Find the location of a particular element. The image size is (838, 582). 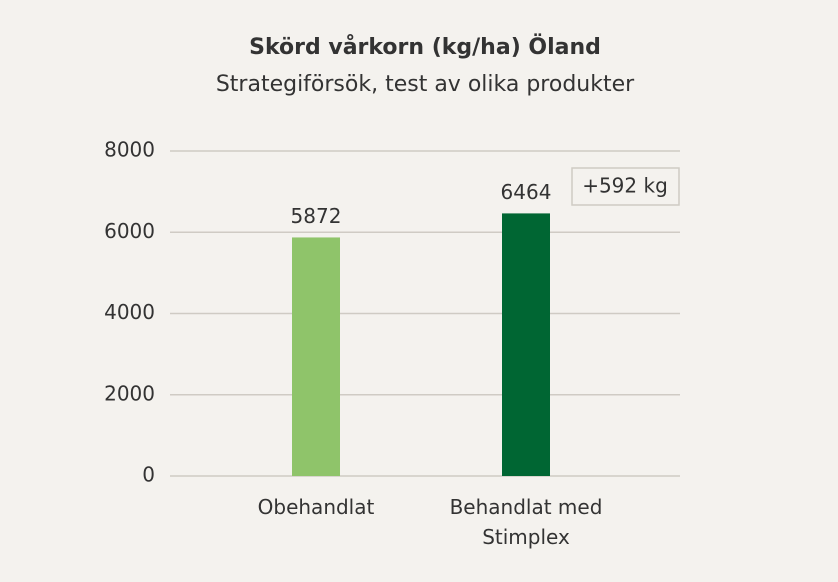

value-label: 5872 is located at coordinates (316, 216).